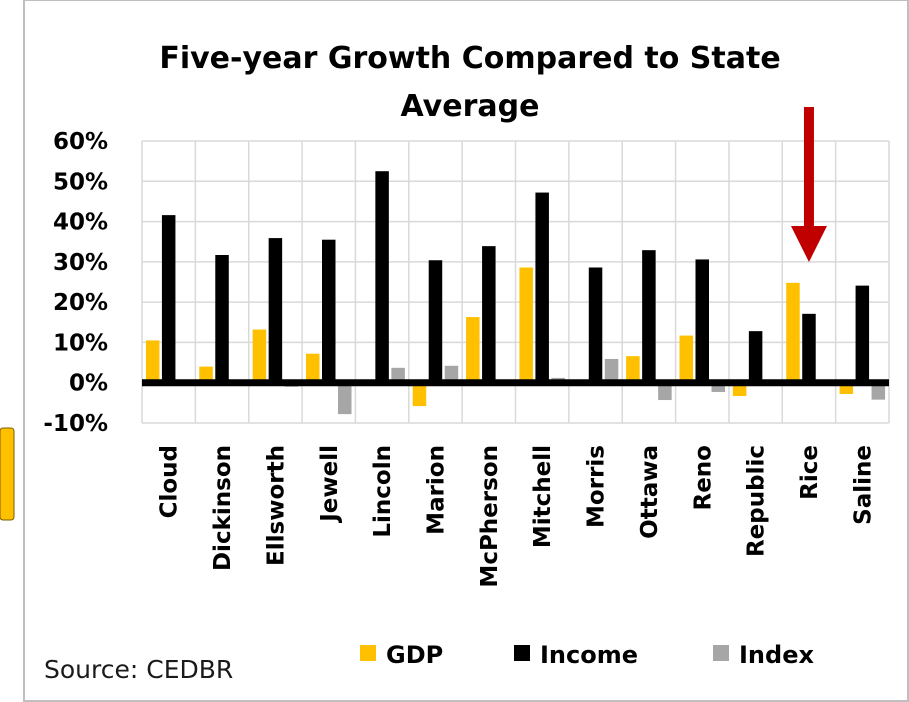  Describe the element at coordinates (542, 287) in the screenshot. I see `bar-income-mitchell` at that location.